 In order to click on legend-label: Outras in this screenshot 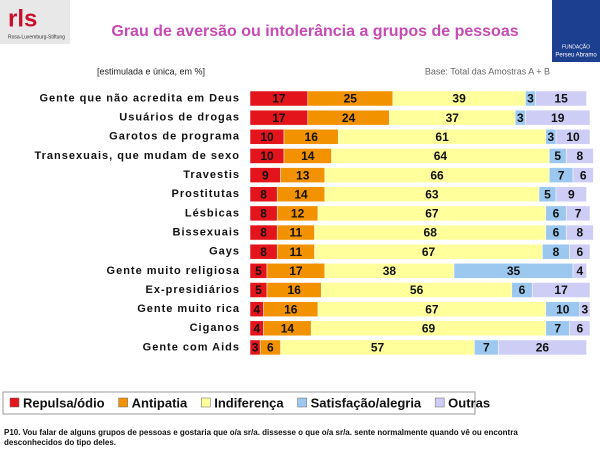, I will do `click(469, 402)`.